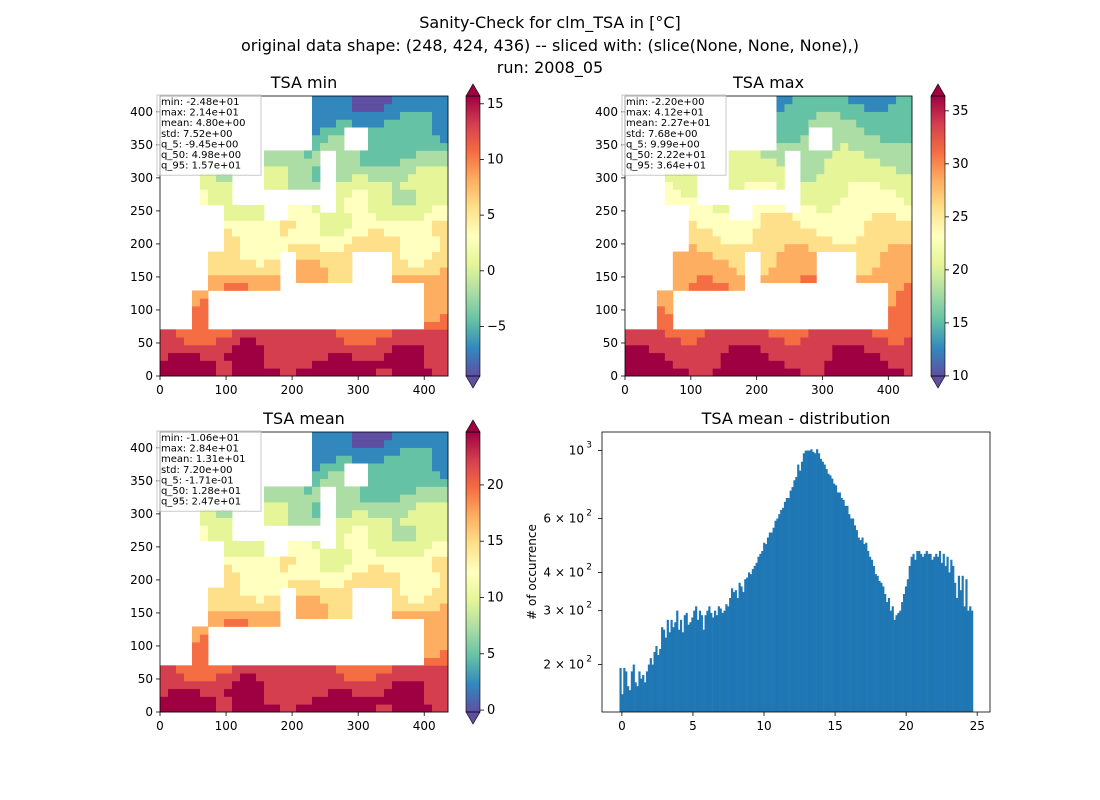 The image size is (1100, 800). What do you see at coordinates (495, 104) in the screenshot?
I see `colorbar-tick-label: 15` at bounding box center [495, 104].